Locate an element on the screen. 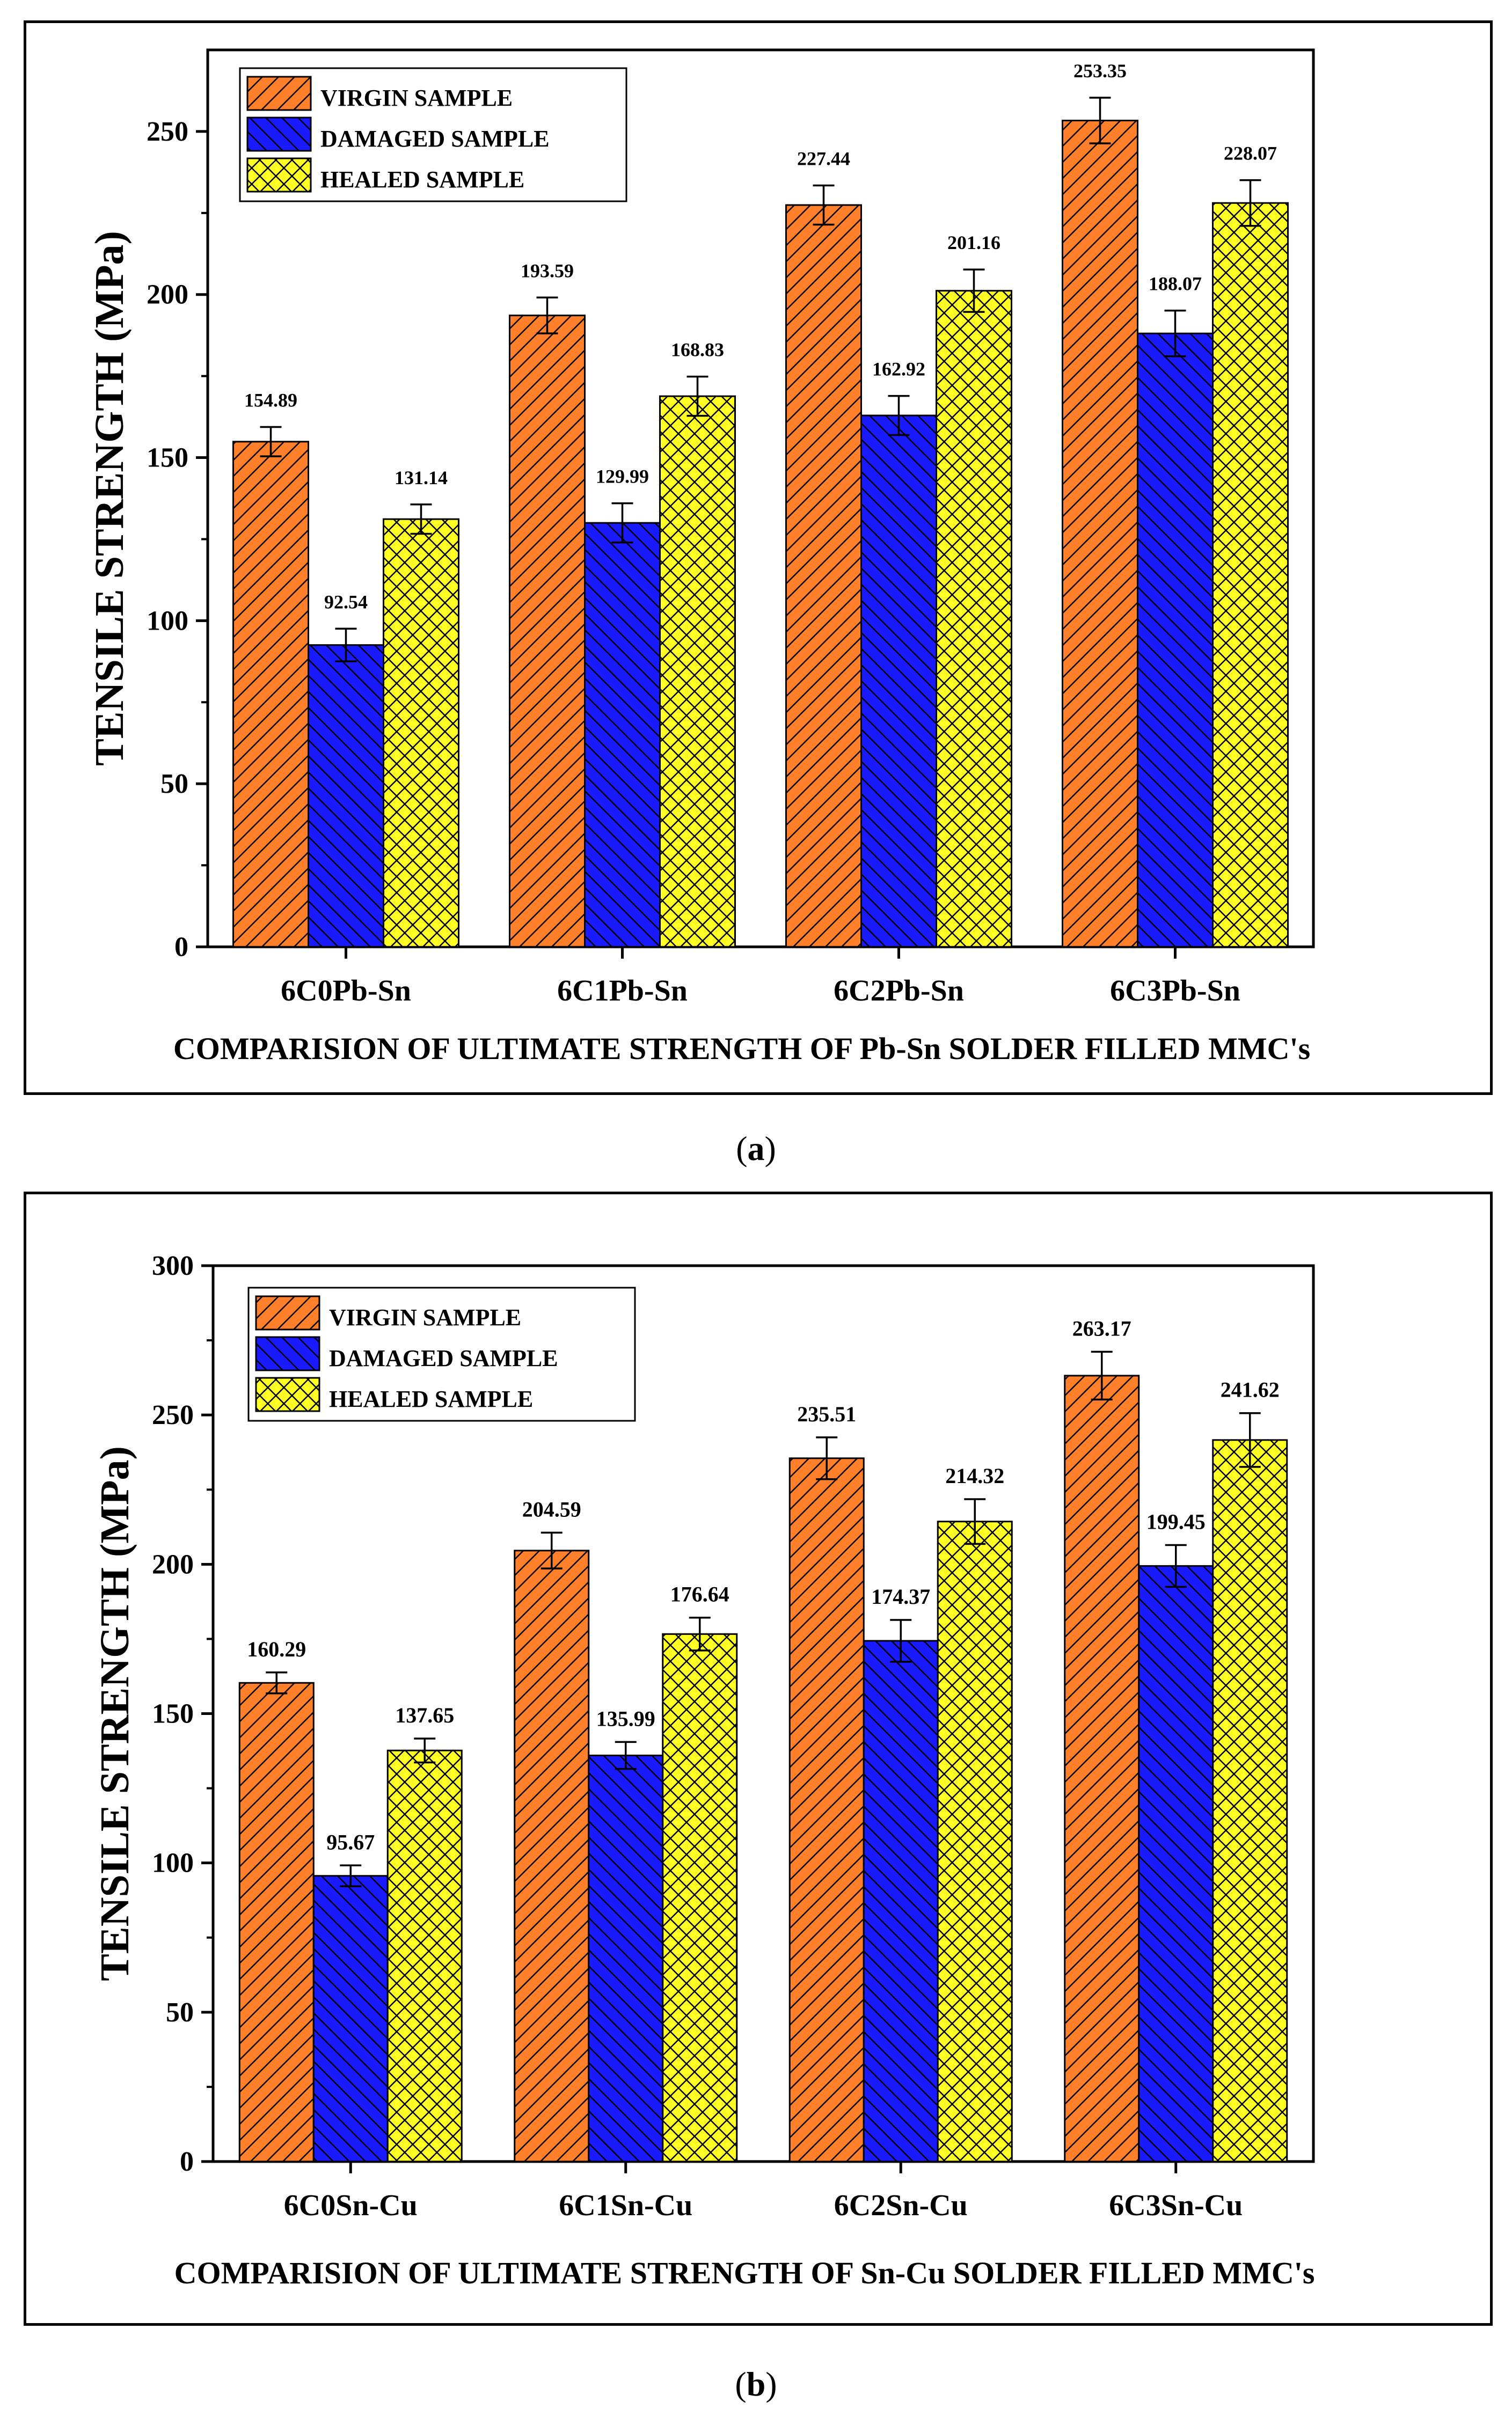 The image size is (1512, 2424). data-label: 228.07 is located at coordinates (1250, 153).